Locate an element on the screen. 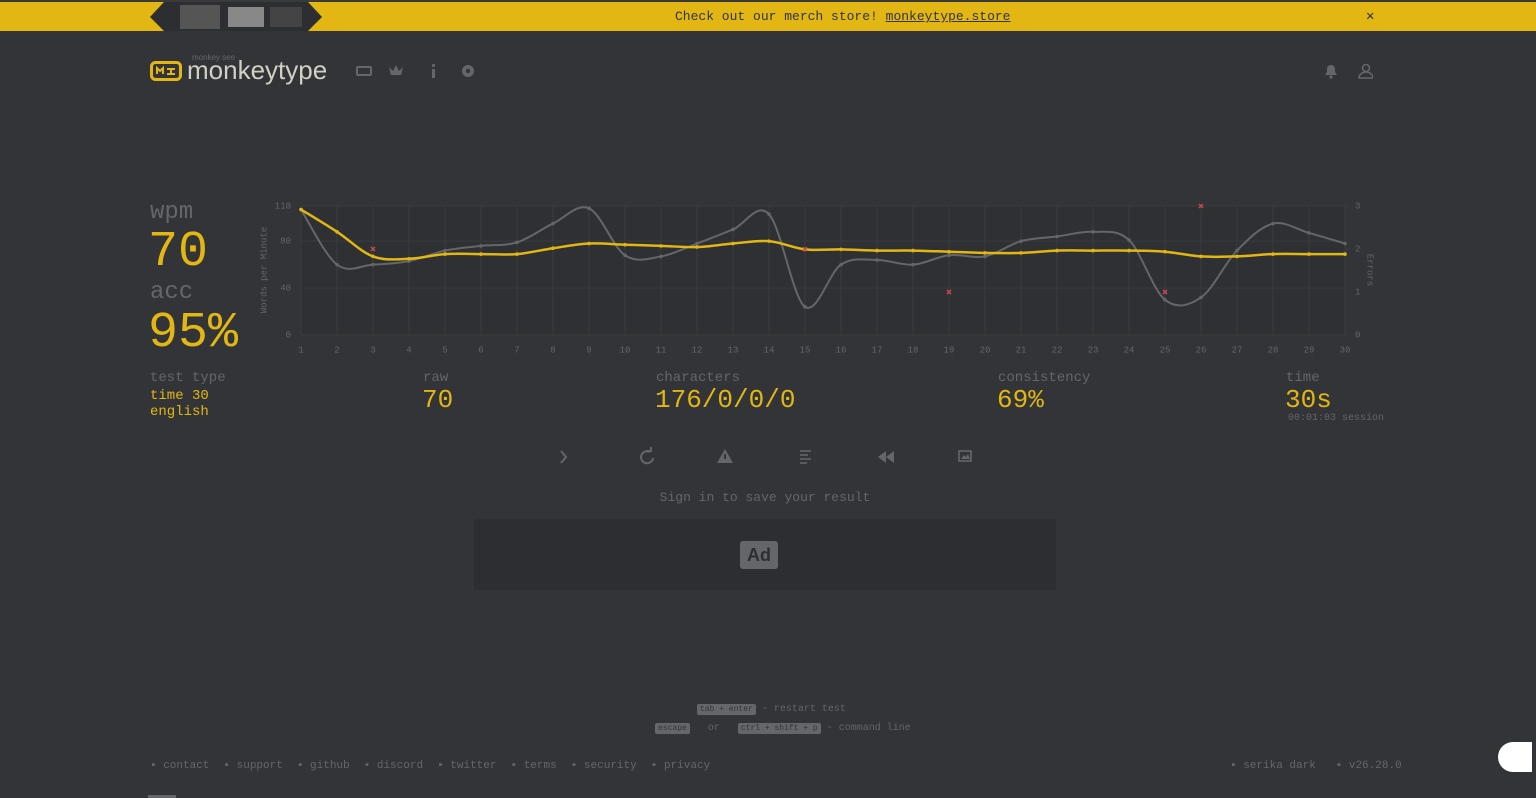  banner-close: ✕ is located at coordinates (1370, 17).